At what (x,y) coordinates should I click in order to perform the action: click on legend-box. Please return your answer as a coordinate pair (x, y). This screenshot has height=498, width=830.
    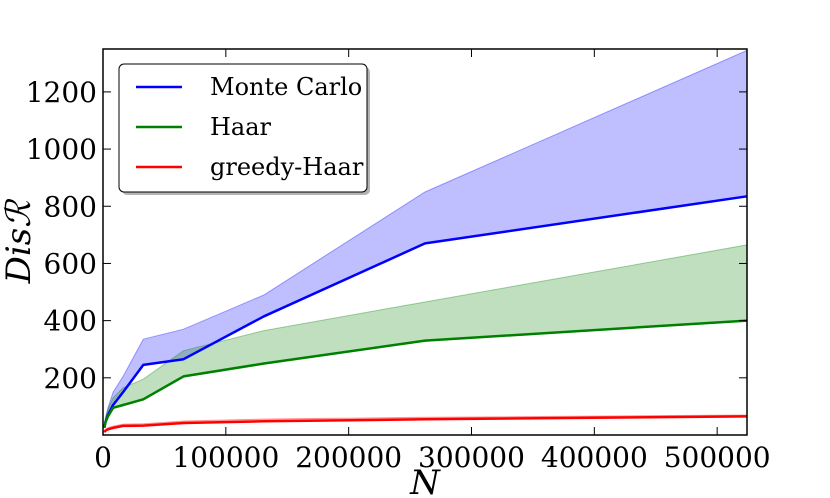
    Looking at the image, I should click on (243, 128).